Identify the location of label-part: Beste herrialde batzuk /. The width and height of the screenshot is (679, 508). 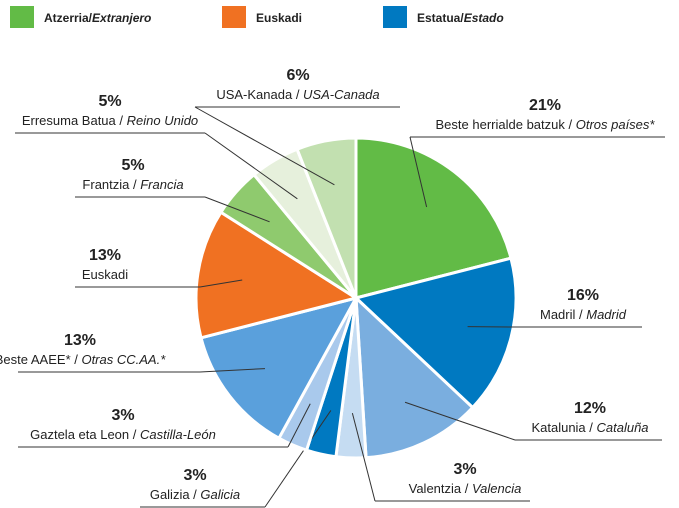
(506, 124).